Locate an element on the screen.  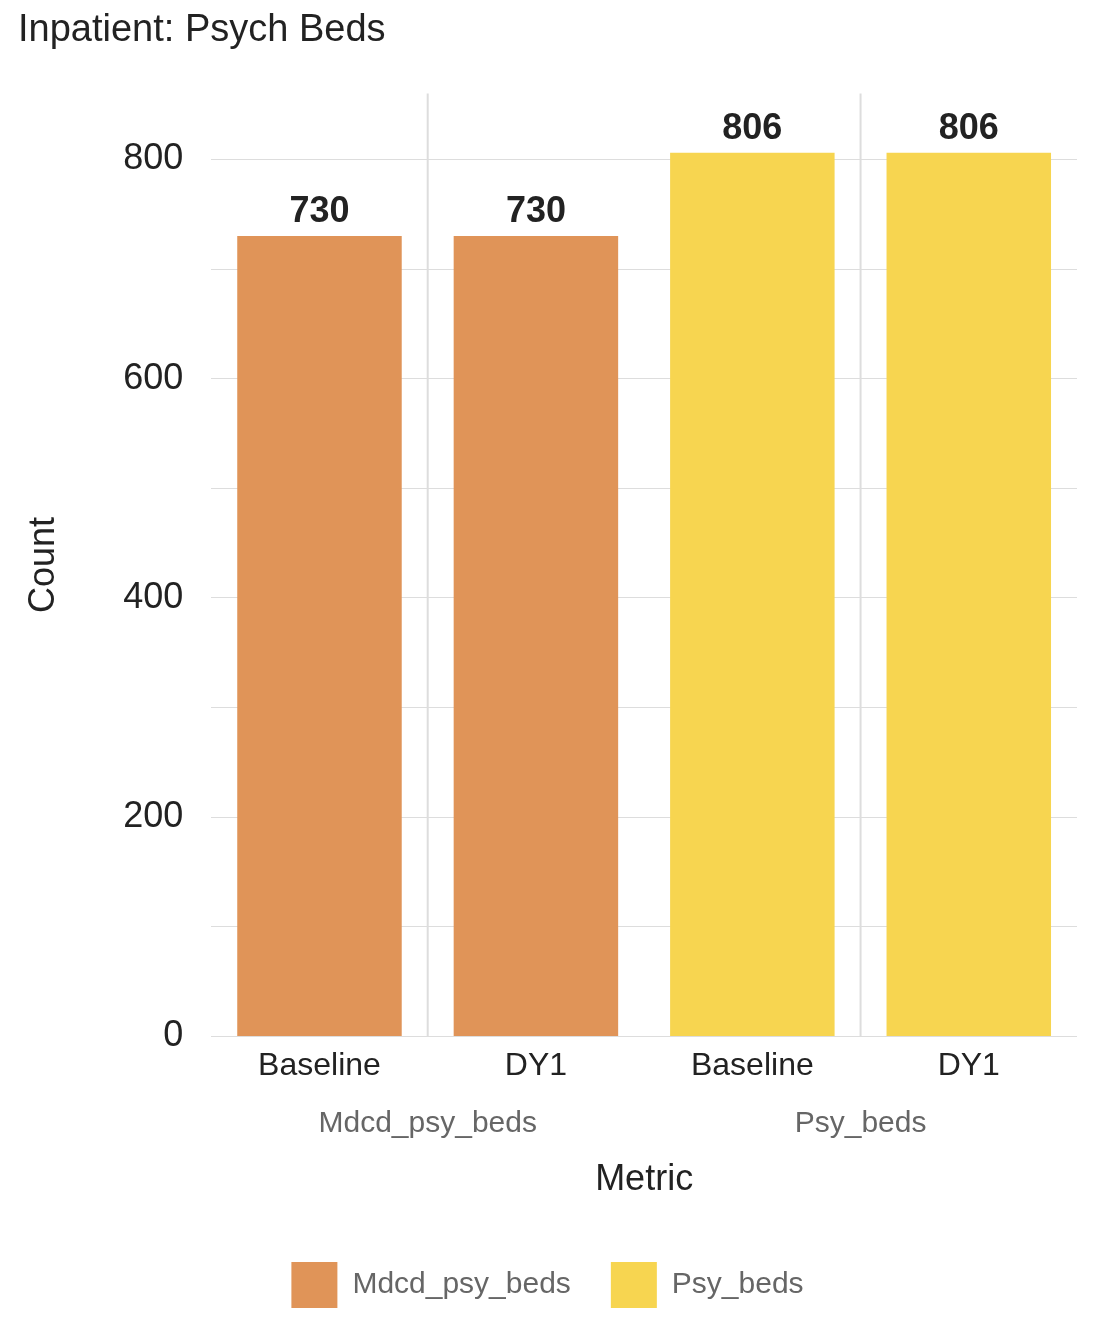
text: Psy_beds is located at coordinates (860, 1121).